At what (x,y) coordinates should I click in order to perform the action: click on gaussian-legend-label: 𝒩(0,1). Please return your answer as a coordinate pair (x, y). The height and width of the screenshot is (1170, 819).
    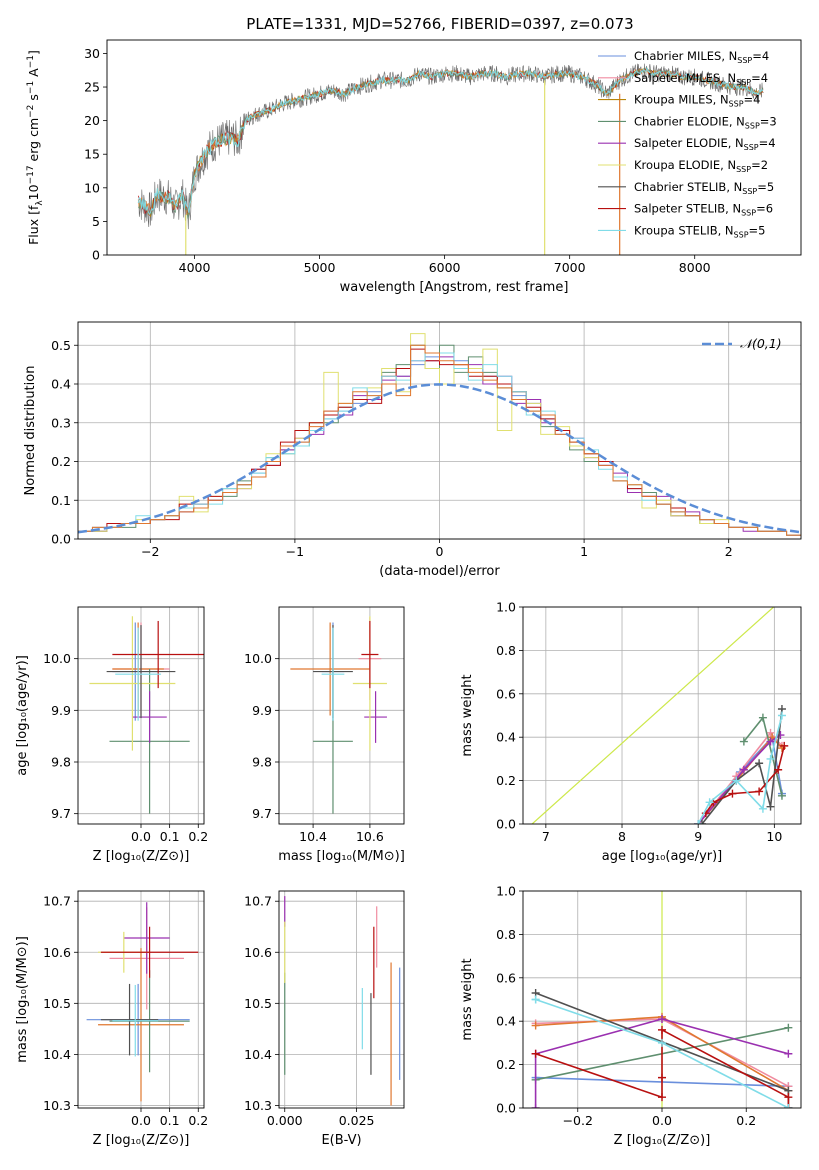
    Looking at the image, I should click on (761, 343).